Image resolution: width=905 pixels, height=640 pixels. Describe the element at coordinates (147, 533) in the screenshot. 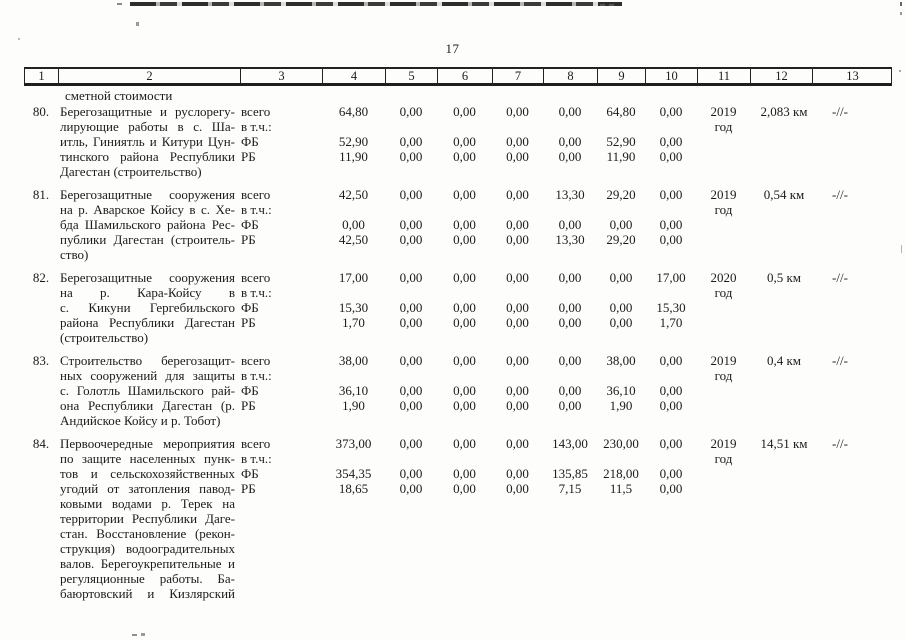

I see `description-line: стан. Восстановление (рекон-` at that location.